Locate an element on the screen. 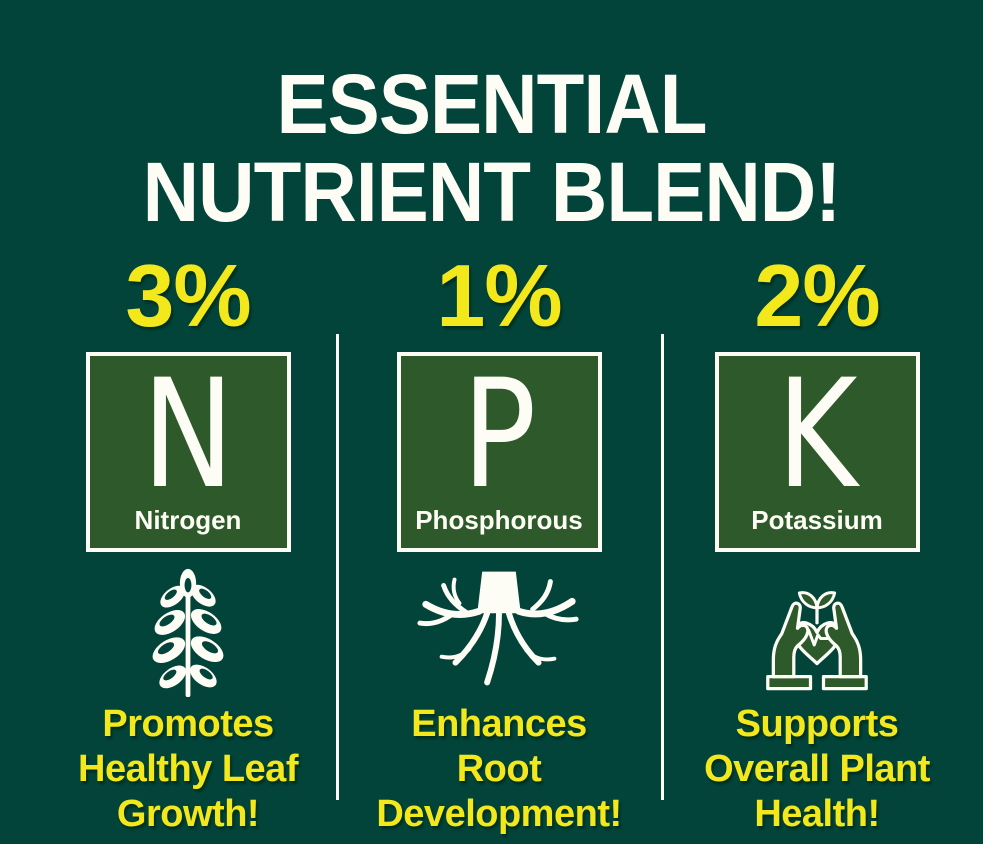  element-symbol: K is located at coordinates (817, 435).